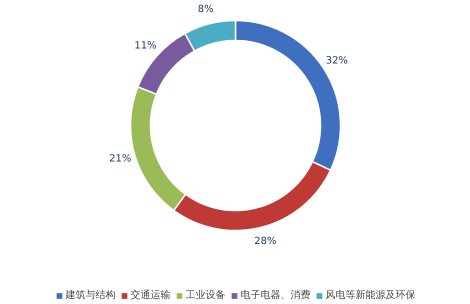 This screenshot has height=304, width=470. I want to click on legend-label: 风电等新能源及环保, so click(371, 295).